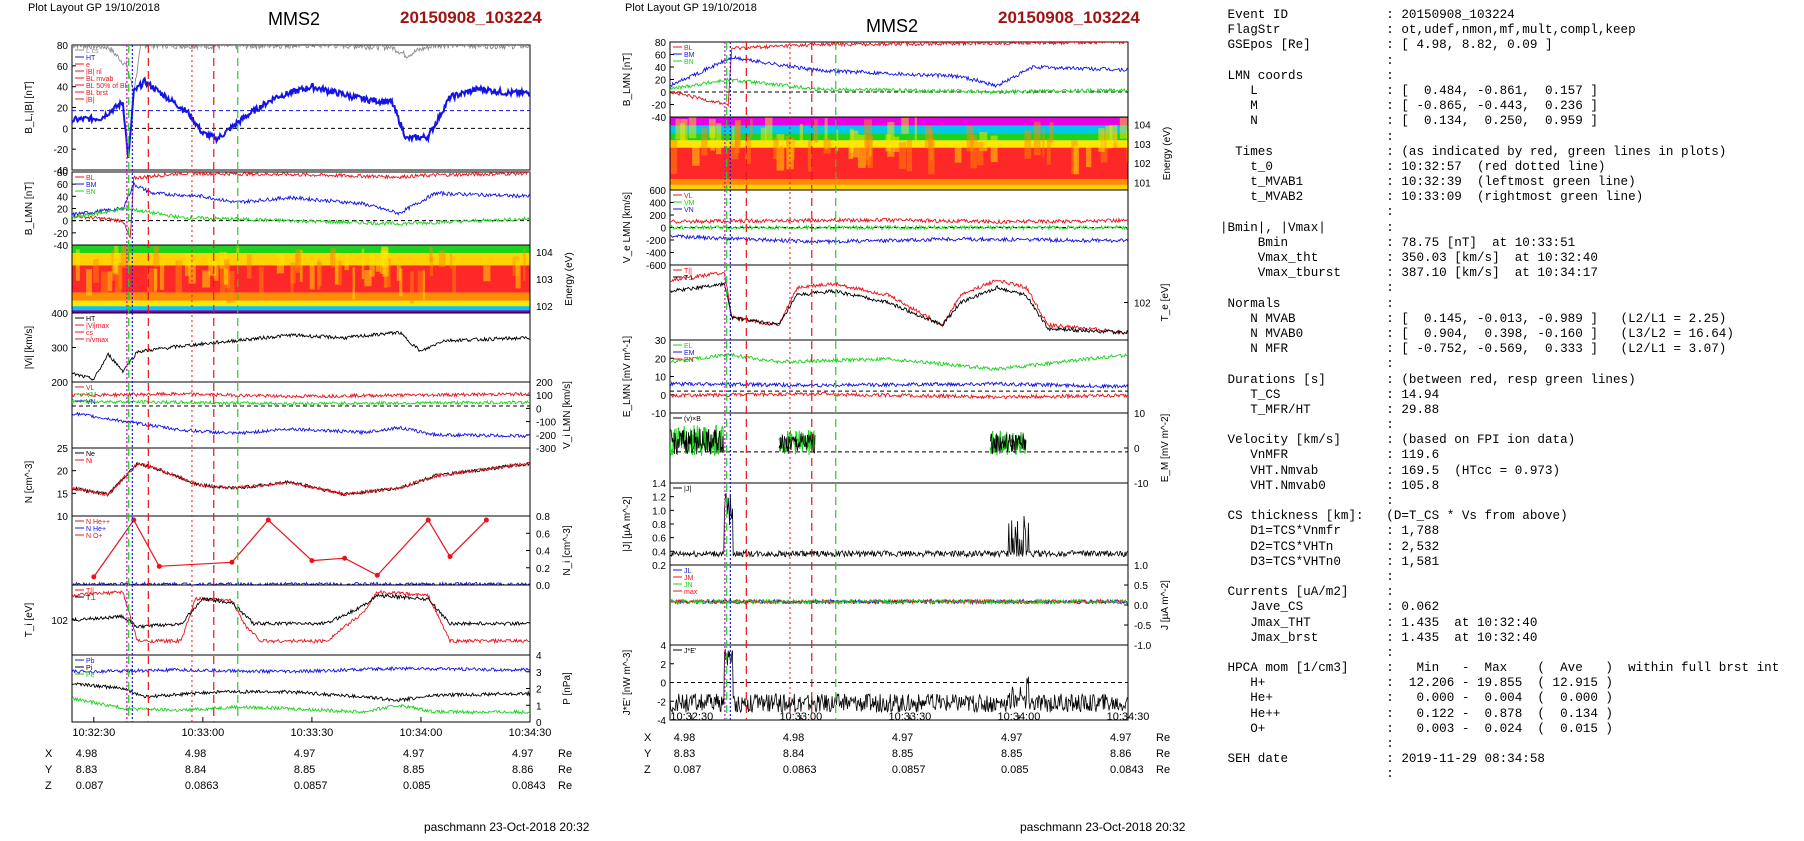 This screenshot has width=1804, height=841. What do you see at coordinates (507, 827) in the screenshot?
I see `footer-left: paschmann 23-Oct-2018 20:32` at bounding box center [507, 827].